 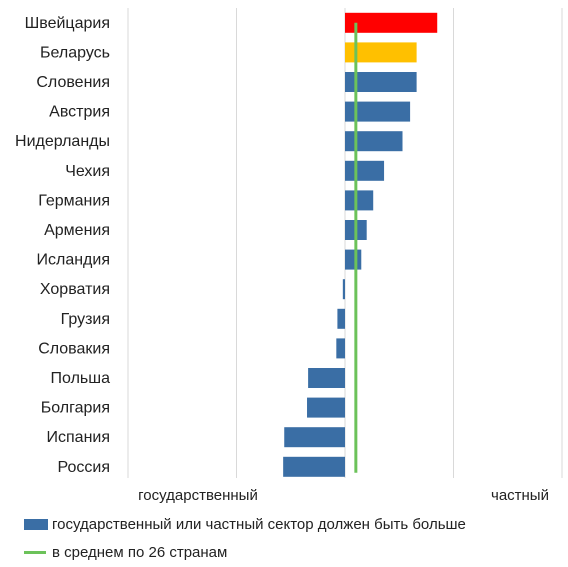 I want to click on legend-line-swatch, so click(x=35, y=552).